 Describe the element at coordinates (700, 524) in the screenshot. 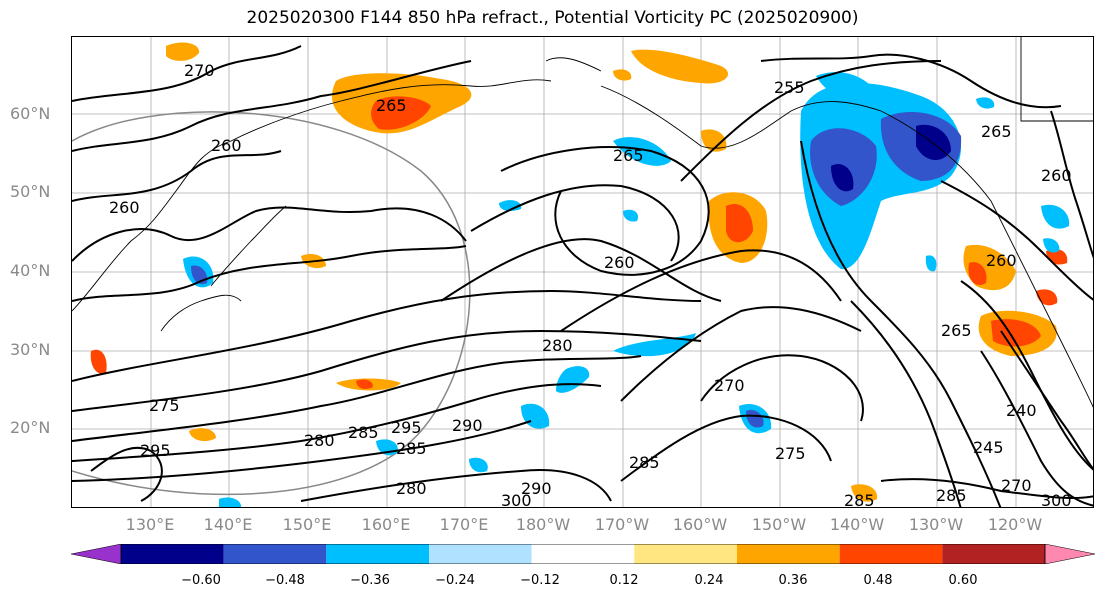

I see `lon-label-160w: 160°W` at that location.